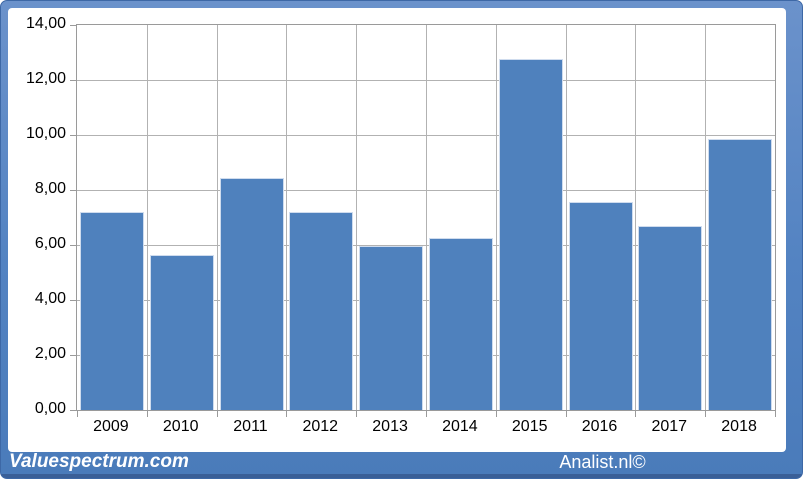 The width and height of the screenshot is (803, 479). I want to click on y-tick-label: 6,00, so click(50, 243).